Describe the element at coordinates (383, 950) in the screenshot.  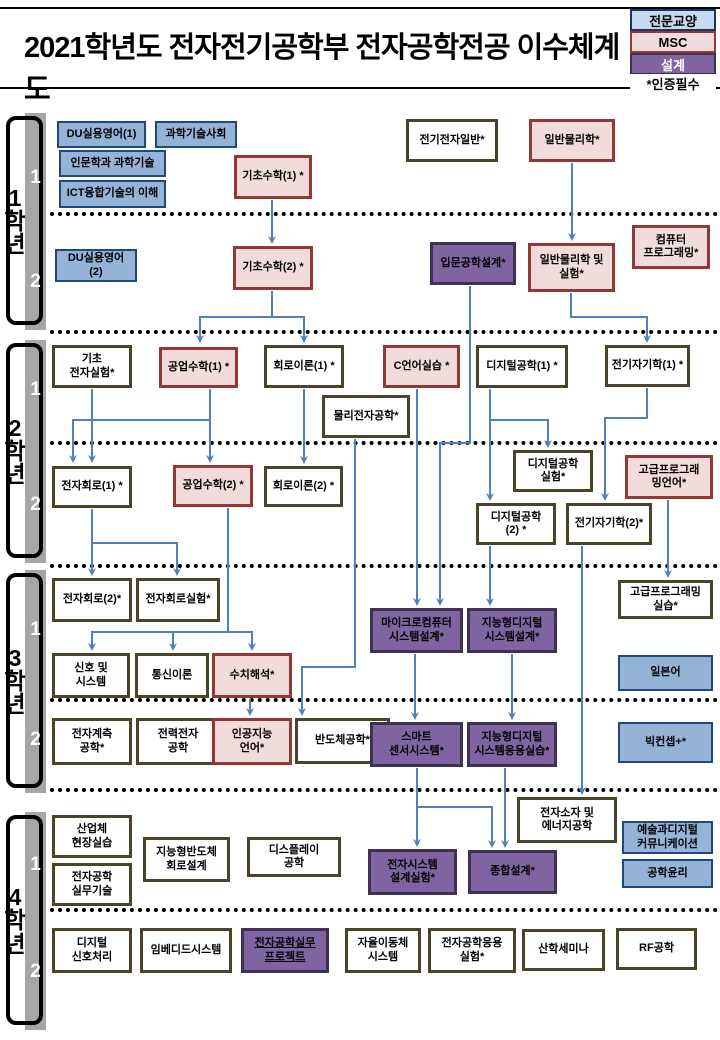
I see `course-autonomous-vehicle: 자율이동체 시스템` at that location.